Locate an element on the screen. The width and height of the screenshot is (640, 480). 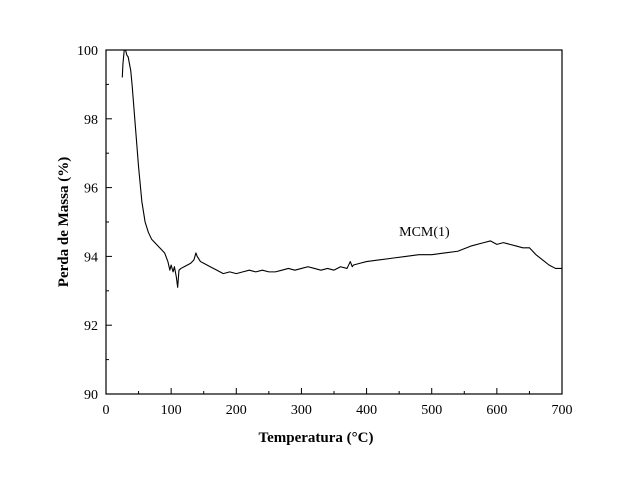
series-annotation: MCM(1) is located at coordinates (424, 232).